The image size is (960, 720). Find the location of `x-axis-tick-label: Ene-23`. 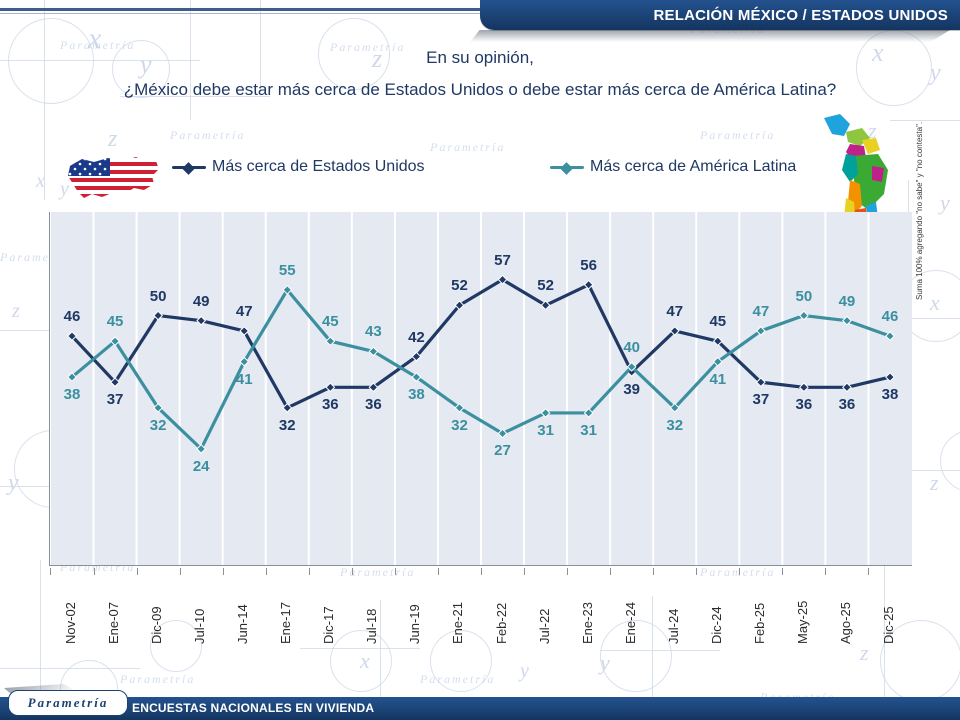

x-axis-tick-label: Ene-23 is located at coordinates (587, 623).